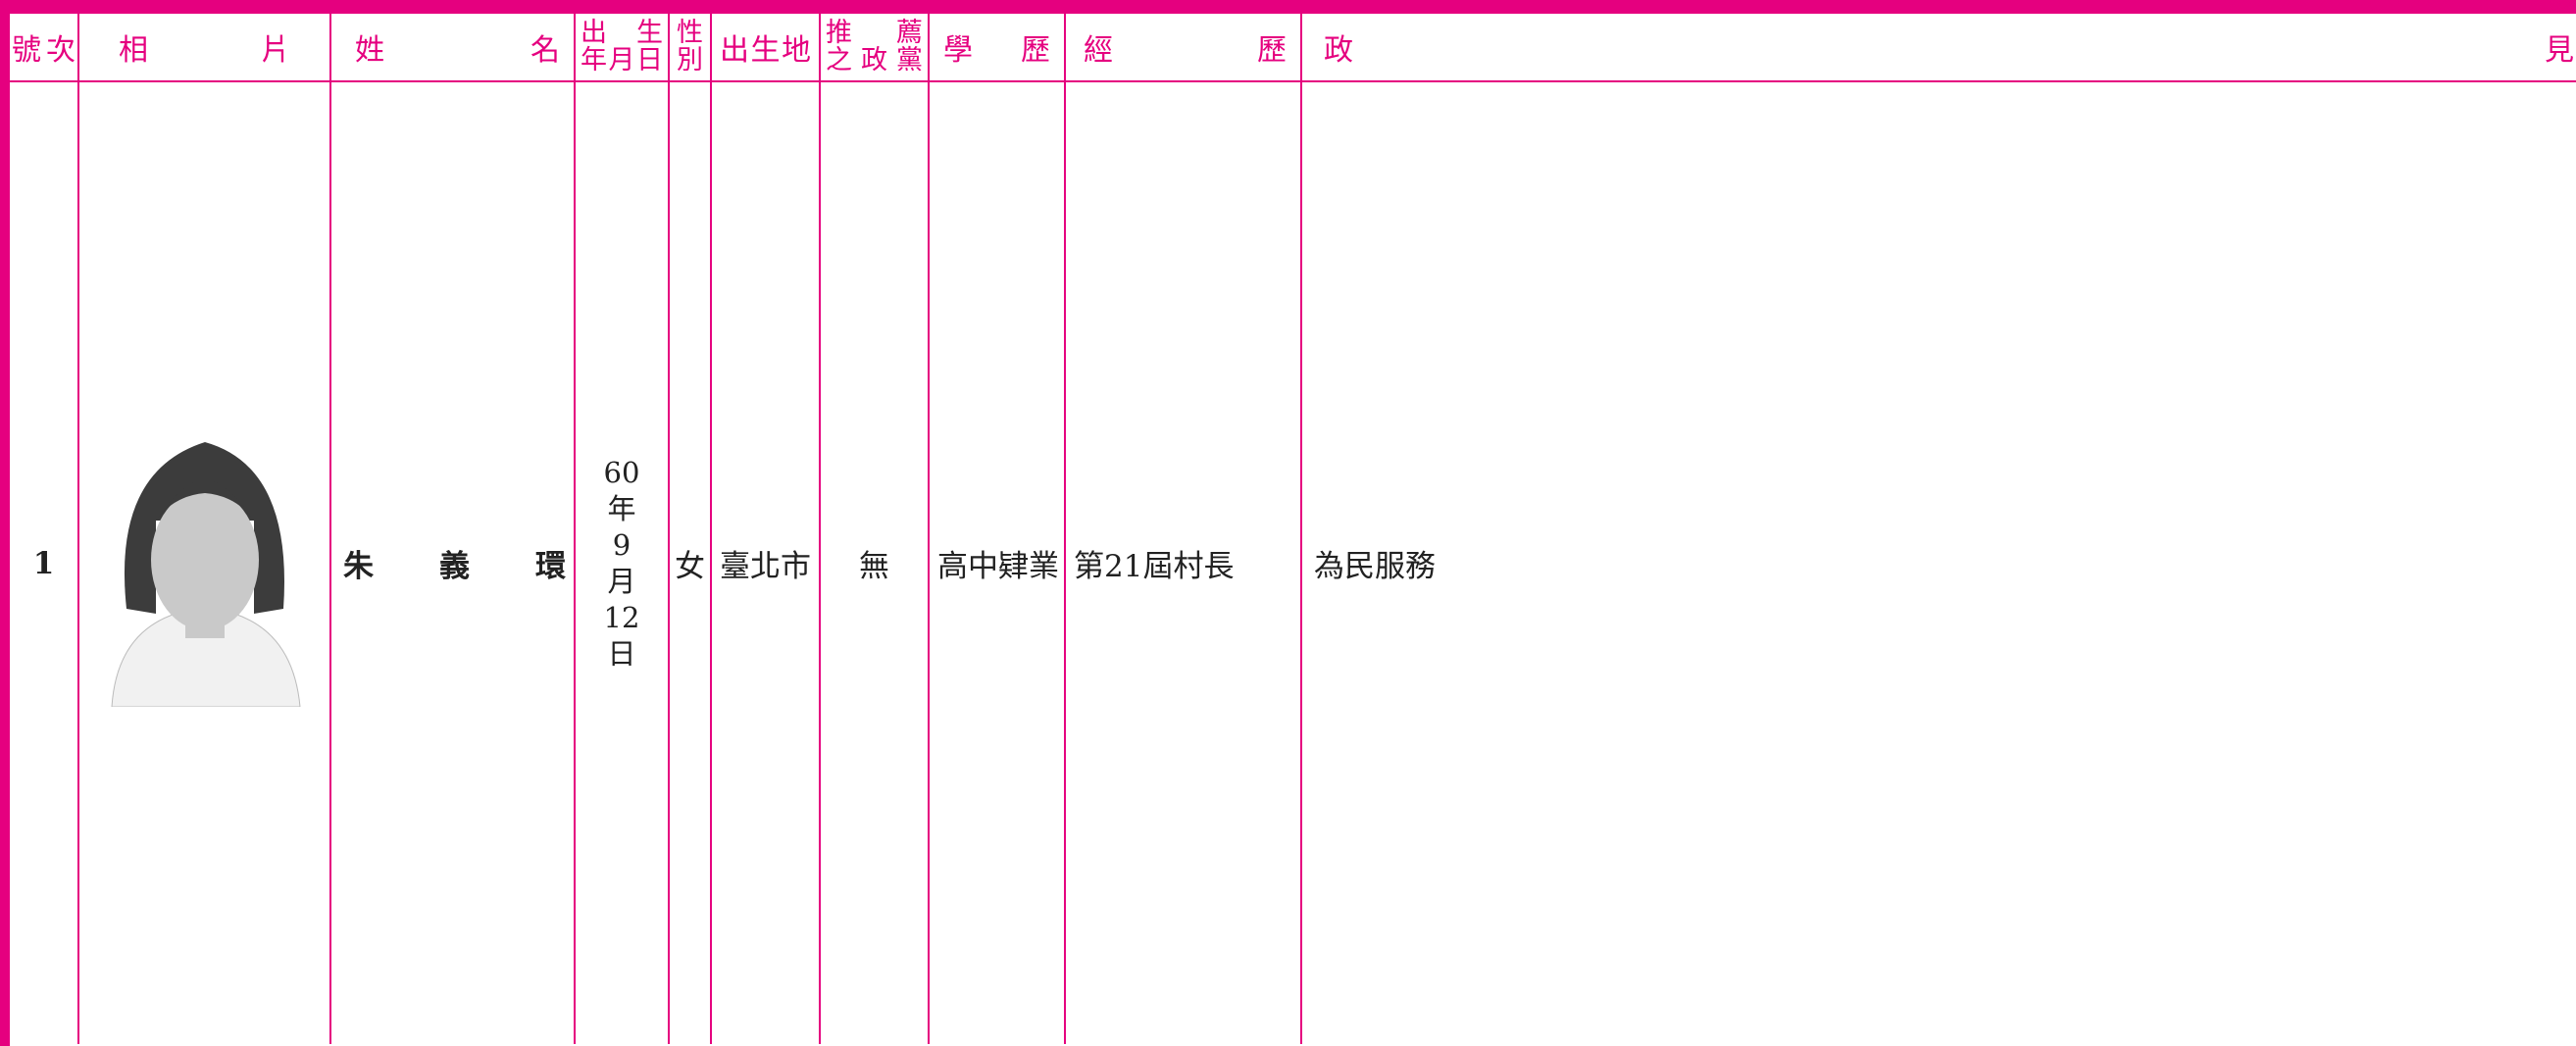 The height and width of the screenshot is (1046, 2576). Describe the element at coordinates (621, 508) in the screenshot. I see `date-part: 年` at that location.